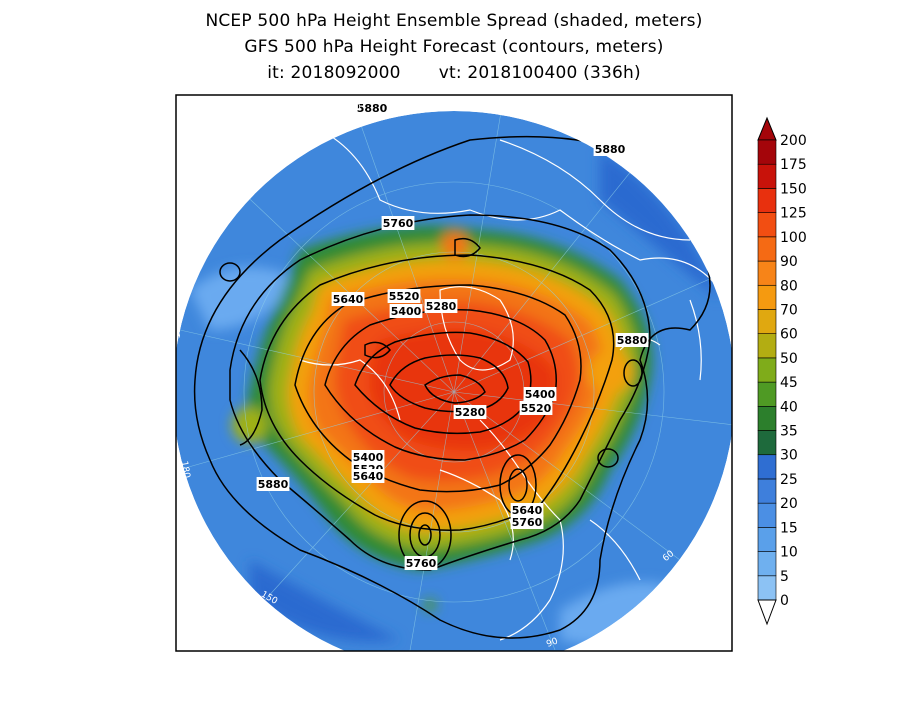 Image resolution: width=908 pixels, height=702 pixels. I want to click on longitude-label: 150, so click(178, 329).